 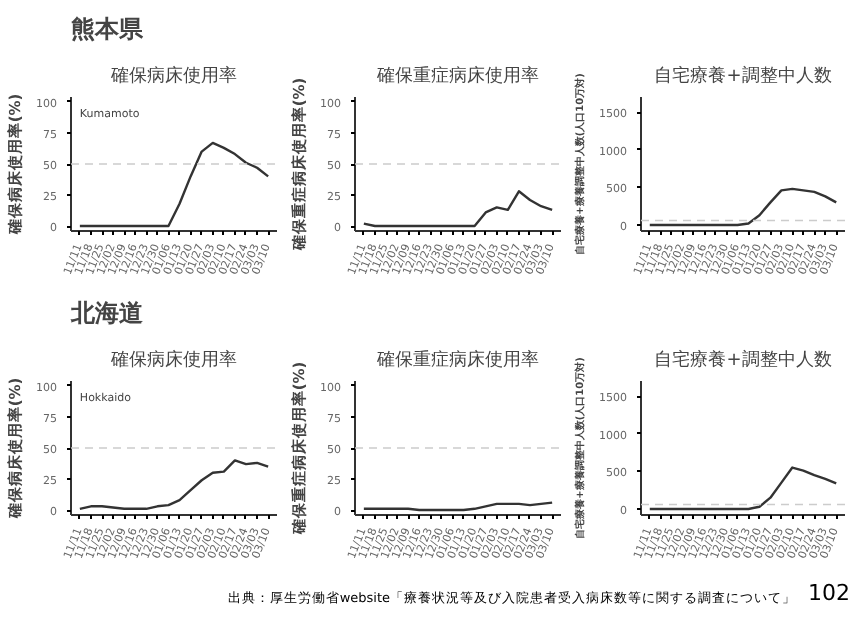 What do you see at coordinates (108, 29) in the screenshot?
I see `chart-subtitle: 熊本県` at bounding box center [108, 29].